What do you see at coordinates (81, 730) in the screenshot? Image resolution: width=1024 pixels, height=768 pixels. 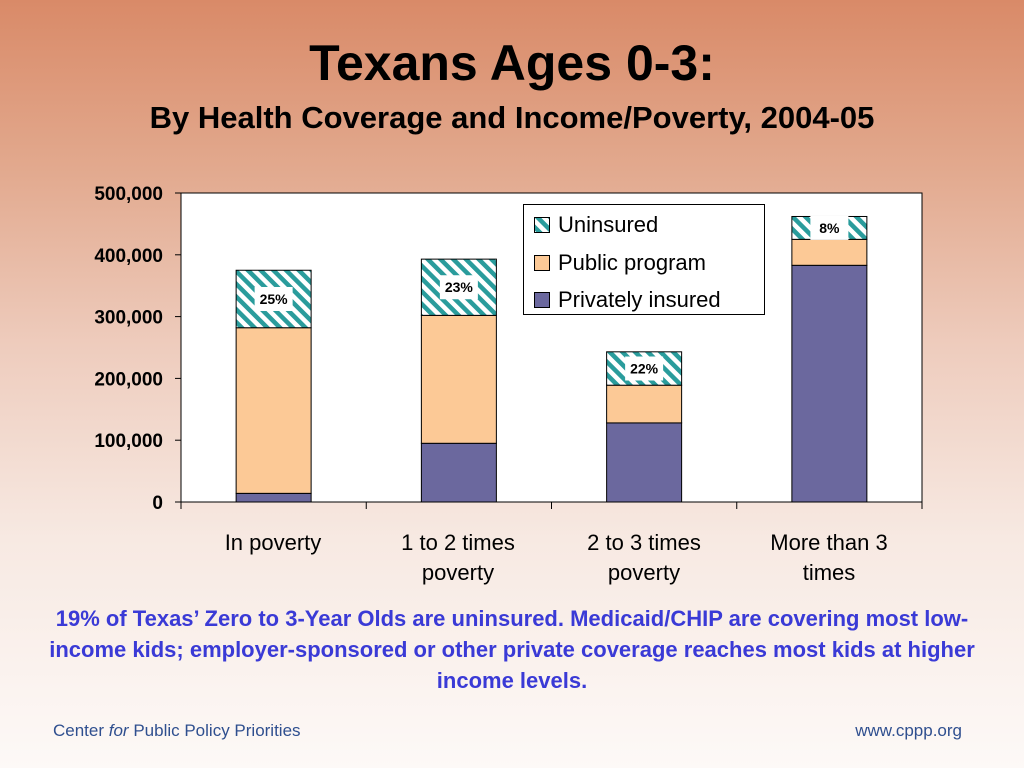 I see `footer-org-pre: Center` at bounding box center [81, 730].